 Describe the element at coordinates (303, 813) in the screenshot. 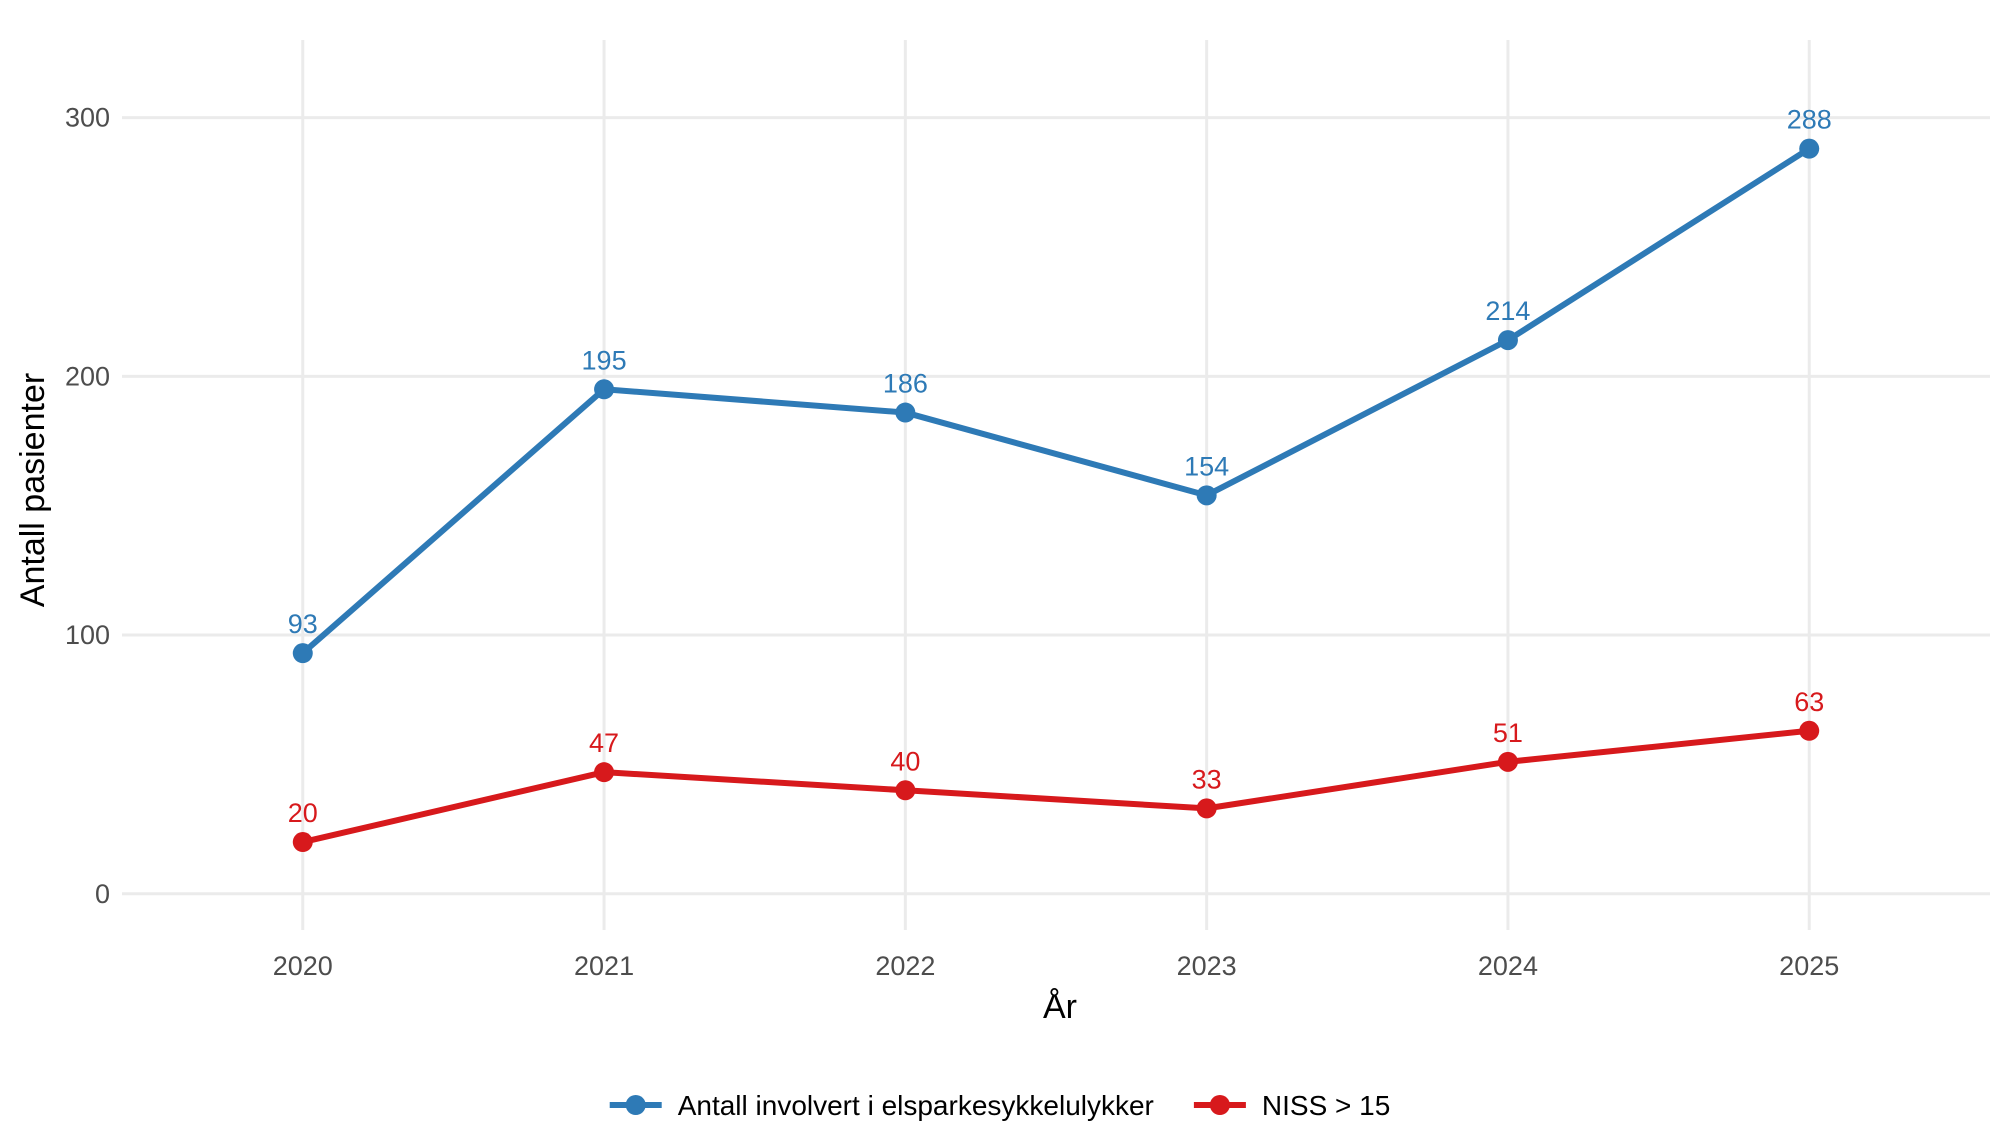

I see `data-label: 20` at that location.